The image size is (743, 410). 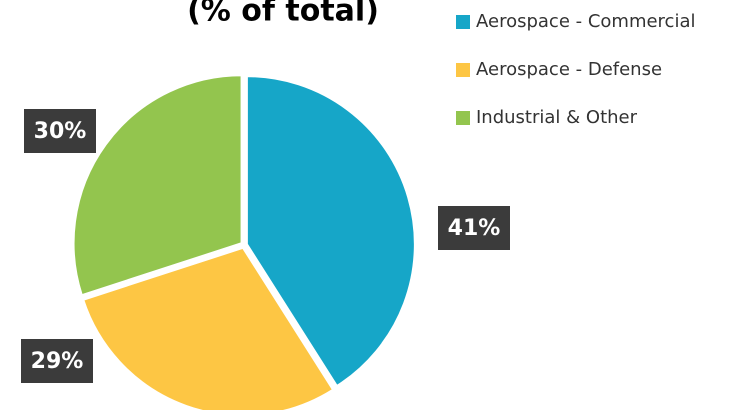 What do you see at coordinates (557, 117) in the screenshot?
I see `legend-label: Industrial & Other` at bounding box center [557, 117].